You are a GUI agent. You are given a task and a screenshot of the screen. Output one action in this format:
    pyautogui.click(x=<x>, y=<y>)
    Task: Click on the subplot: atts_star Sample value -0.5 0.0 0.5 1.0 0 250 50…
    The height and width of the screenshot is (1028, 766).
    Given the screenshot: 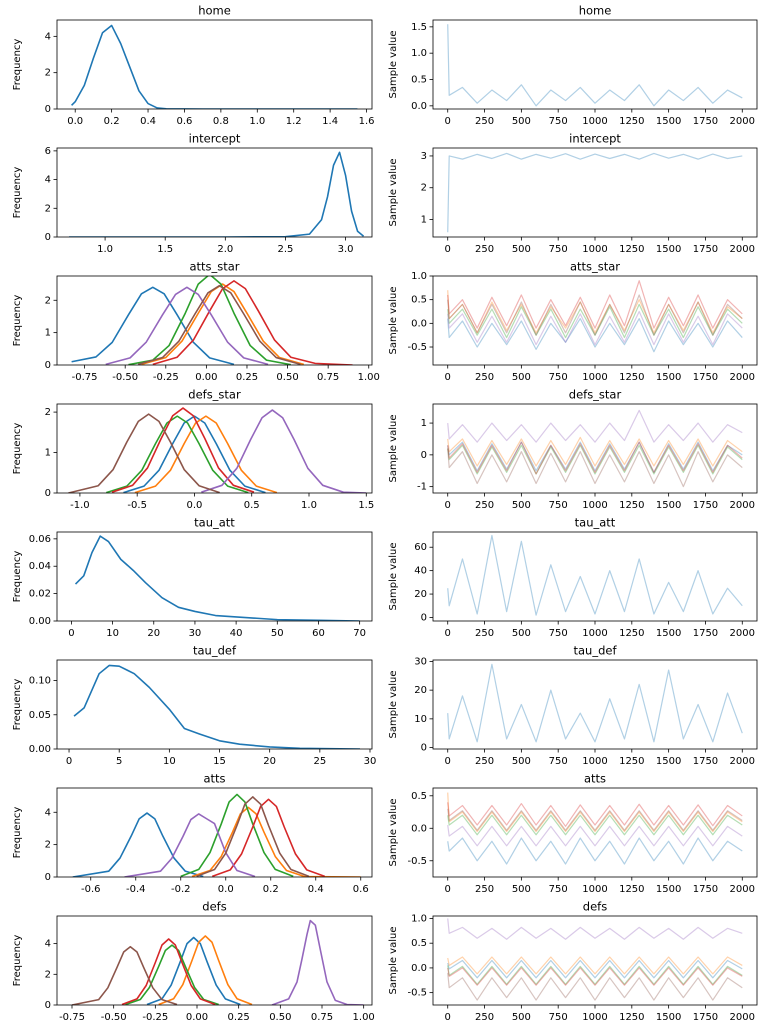 What is the action you would take?
    pyautogui.click(x=573, y=321)
    